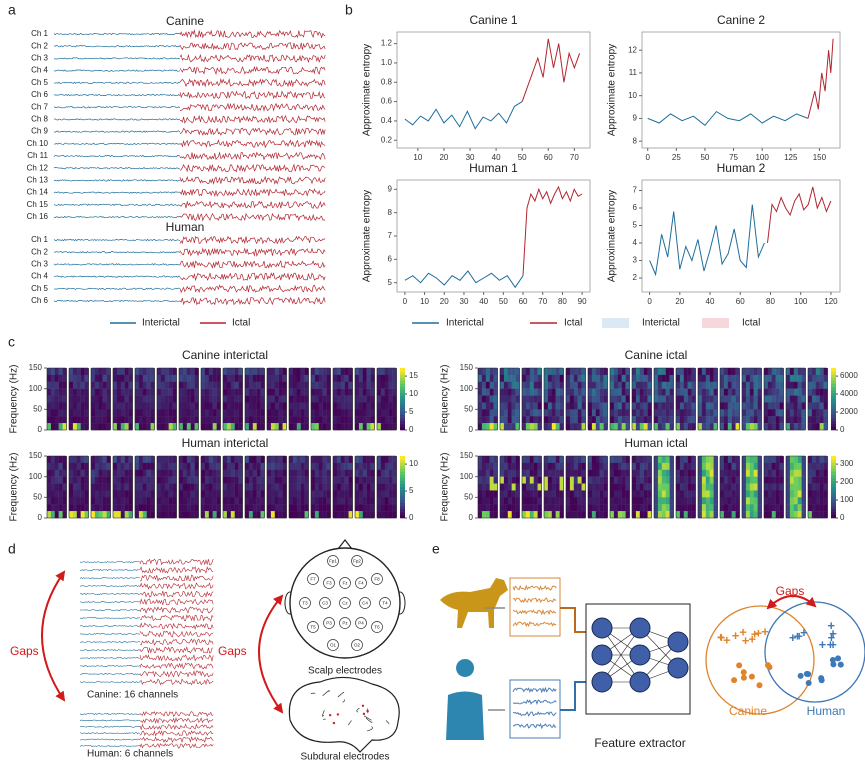 The image size is (865, 768). I want to click on brain-fold, so click(370, 729).